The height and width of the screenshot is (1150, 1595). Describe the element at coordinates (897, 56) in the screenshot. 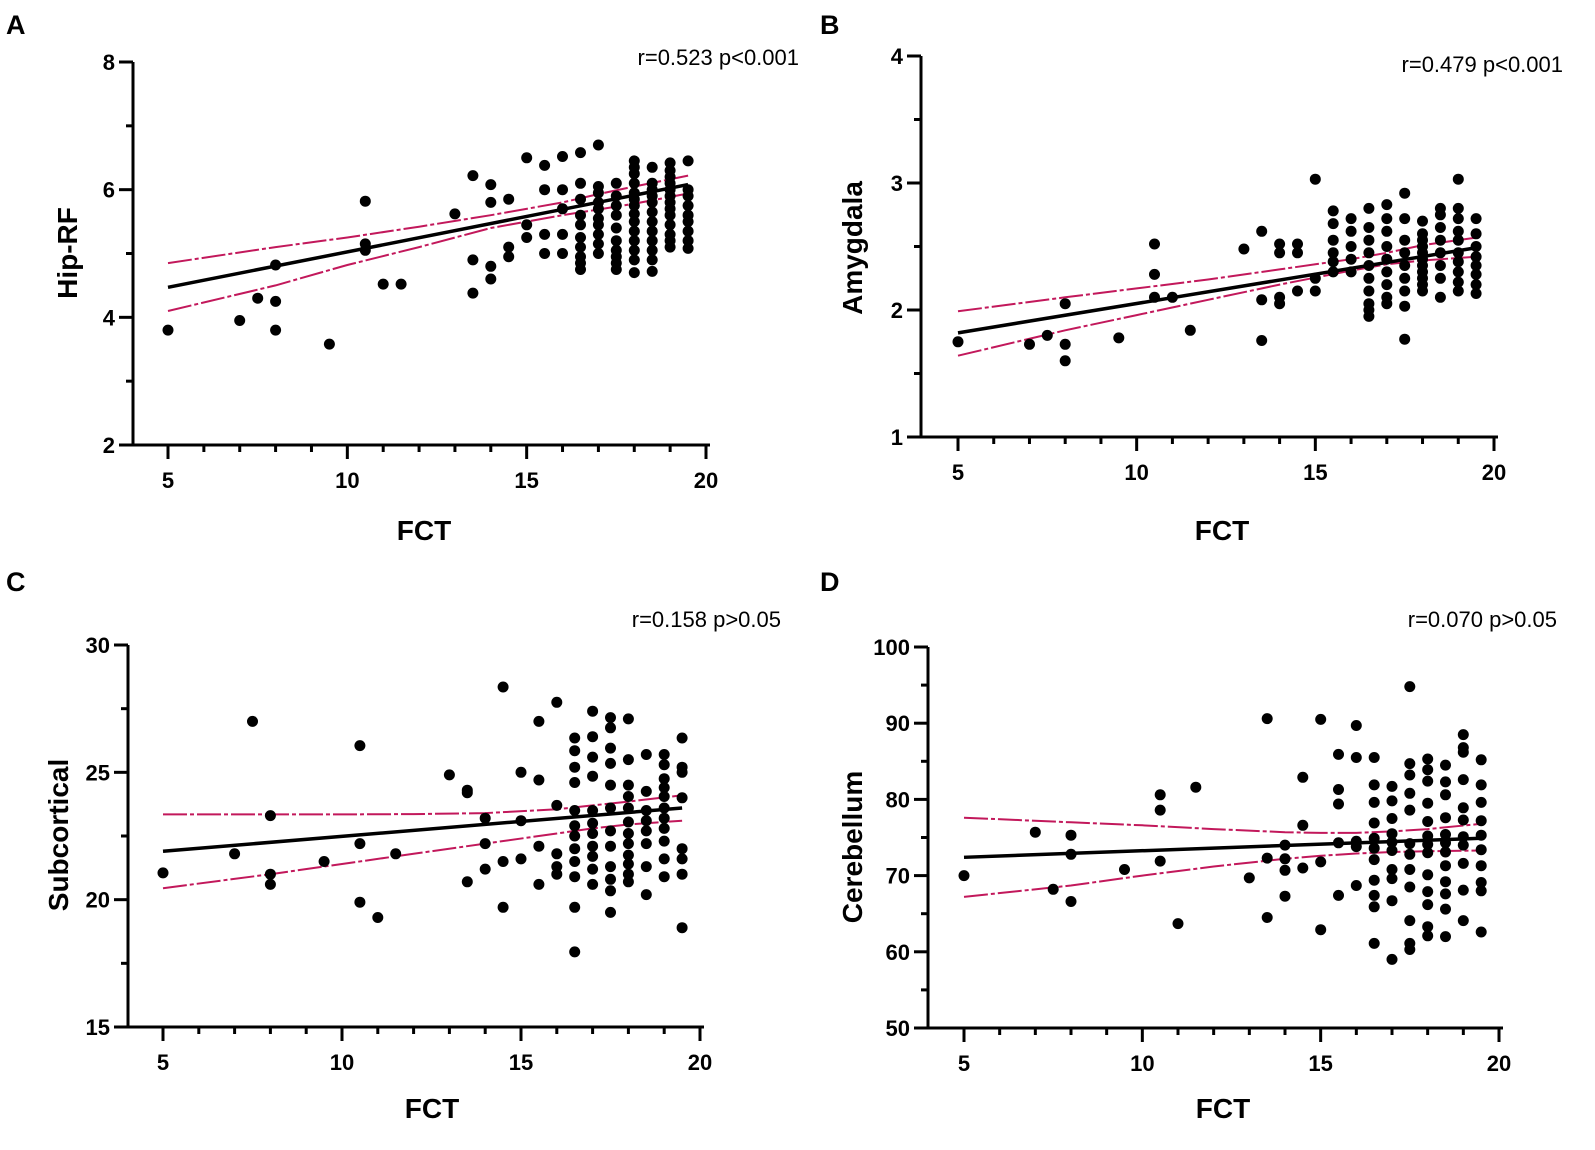

I see `panel-b-y-tick-label: 4` at that location.